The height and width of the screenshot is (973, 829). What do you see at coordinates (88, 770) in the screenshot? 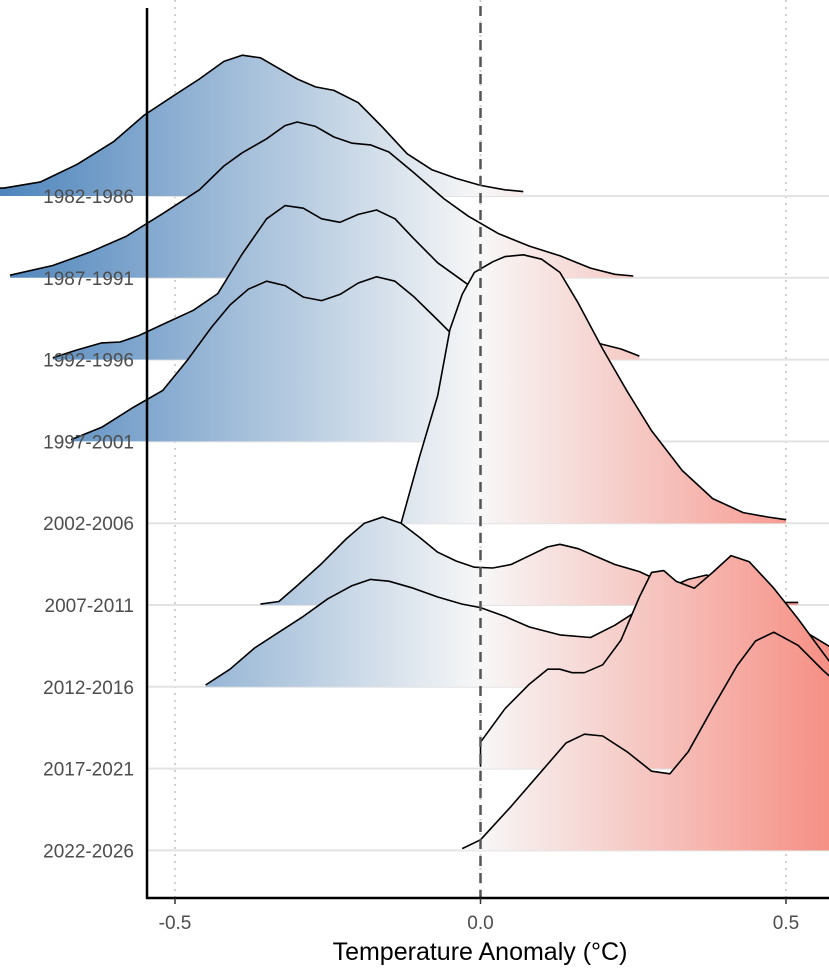
I see `y-tick-label-7: 2017-2021` at bounding box center [88, 770].